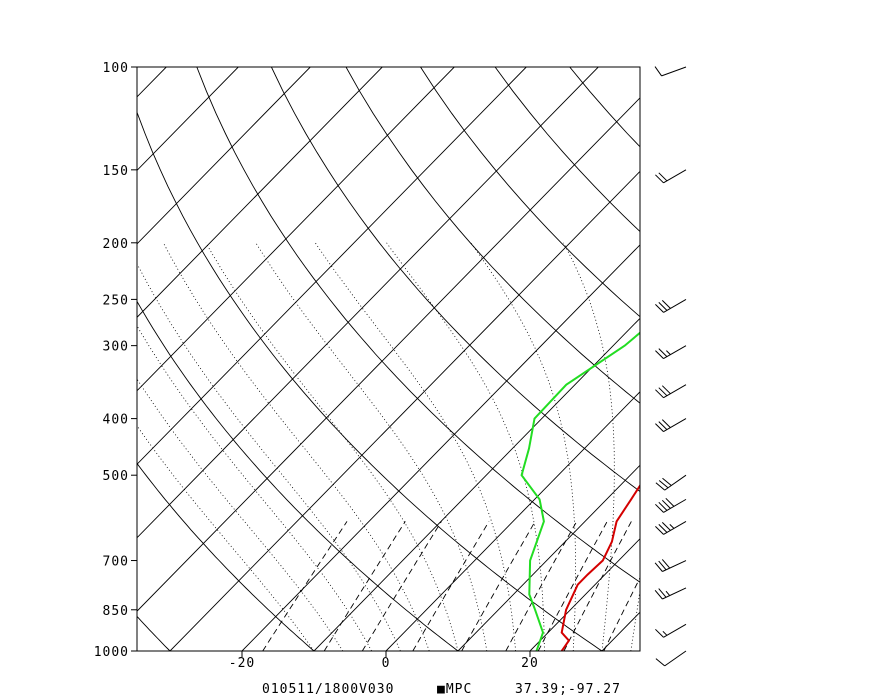 The height and width of the screenshot is (697, 896). Describe the element at coordinates (116, 347) in the screenshot. I see `pressure-tick-label: 300` at that location.